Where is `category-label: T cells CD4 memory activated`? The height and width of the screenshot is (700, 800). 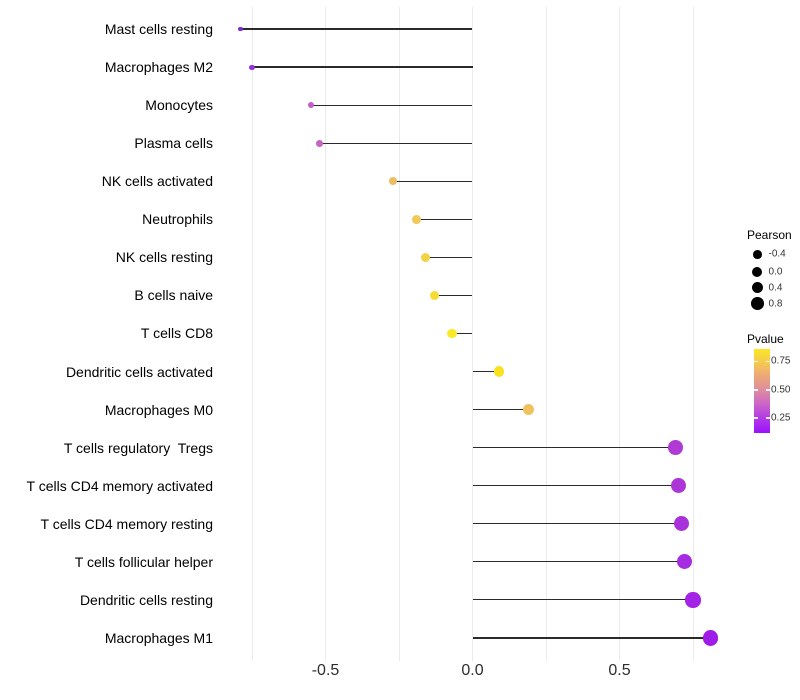 category-label: T cells CD4 memory activated is located at coordinates (119, 485).